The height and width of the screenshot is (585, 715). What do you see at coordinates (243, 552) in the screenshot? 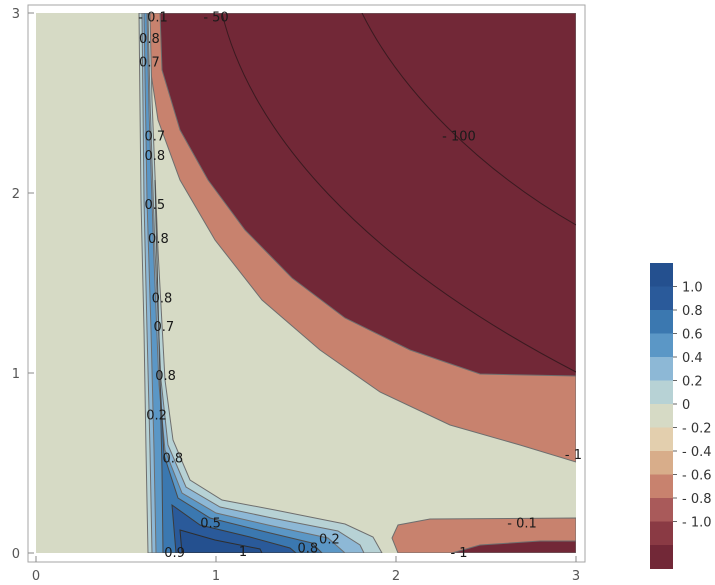
I see `contour-label: 1` at bounding box center [243, 552].